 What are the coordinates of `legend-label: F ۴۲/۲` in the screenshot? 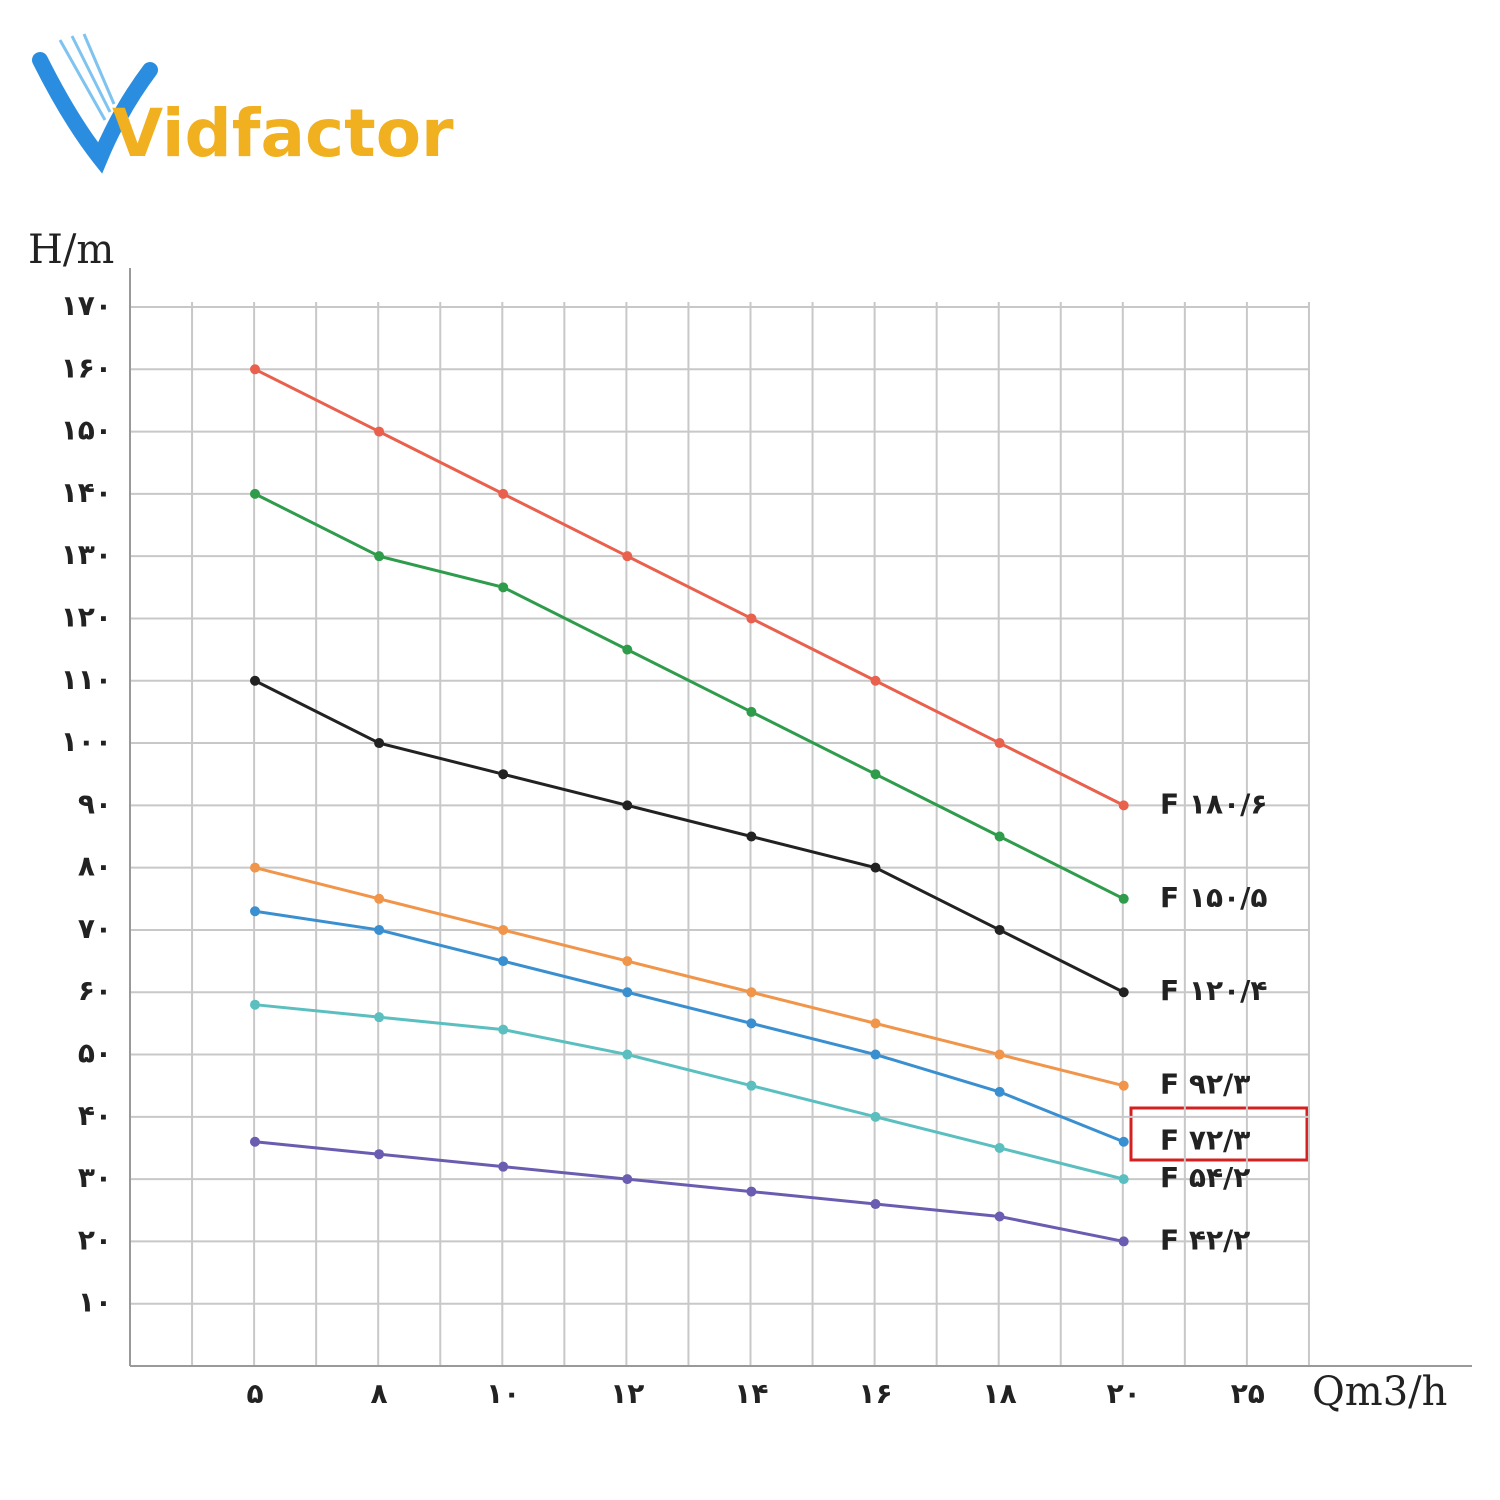 It's located at (1205, 1239).